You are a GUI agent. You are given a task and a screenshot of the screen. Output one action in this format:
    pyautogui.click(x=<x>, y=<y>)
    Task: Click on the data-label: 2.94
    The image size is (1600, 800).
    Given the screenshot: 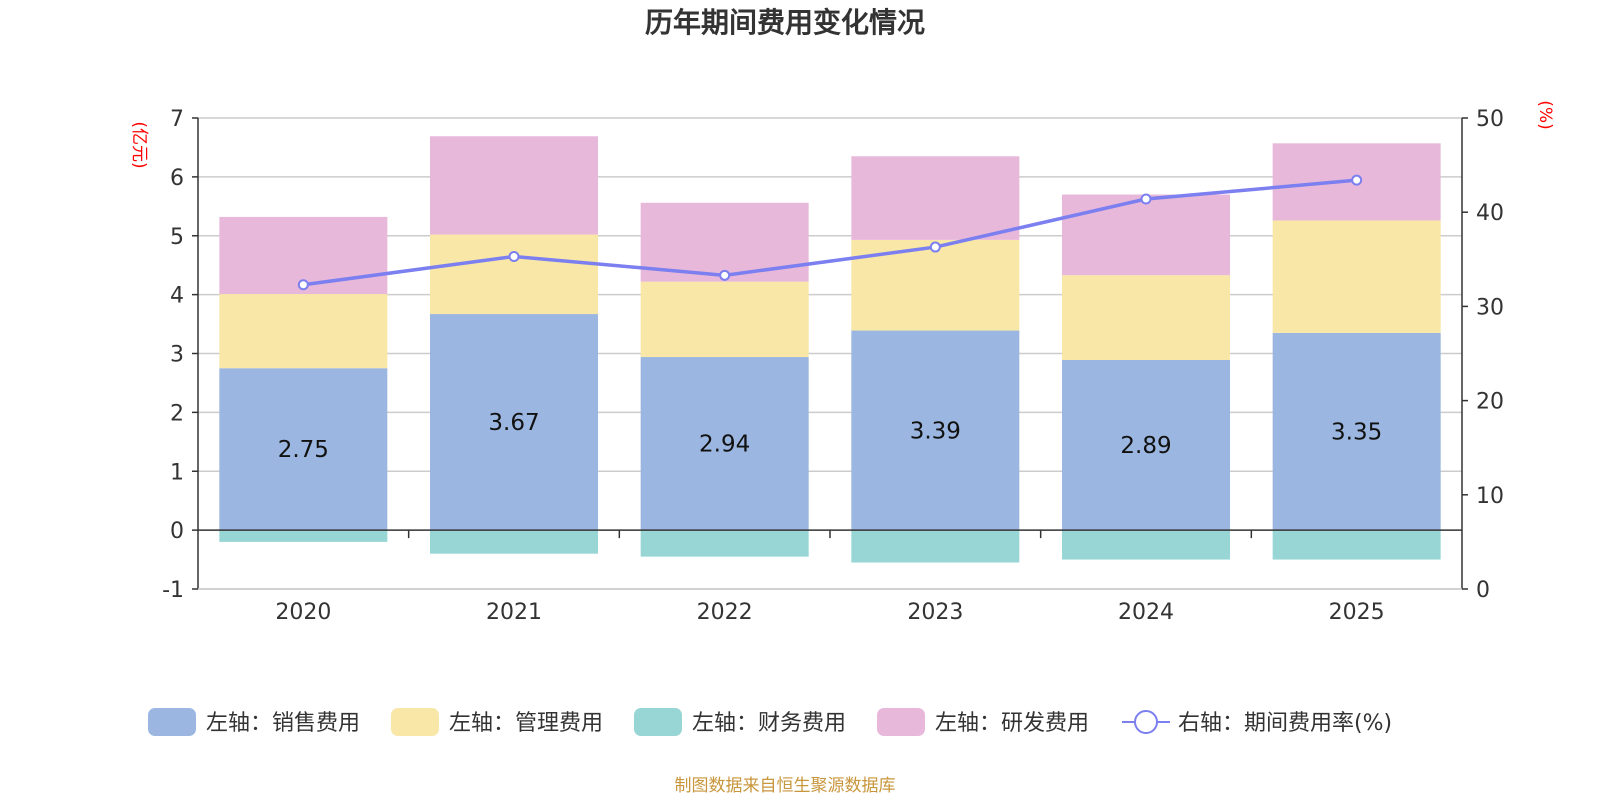 What is the action you would take?
    pyautogui.click(x=724, y=445)
    